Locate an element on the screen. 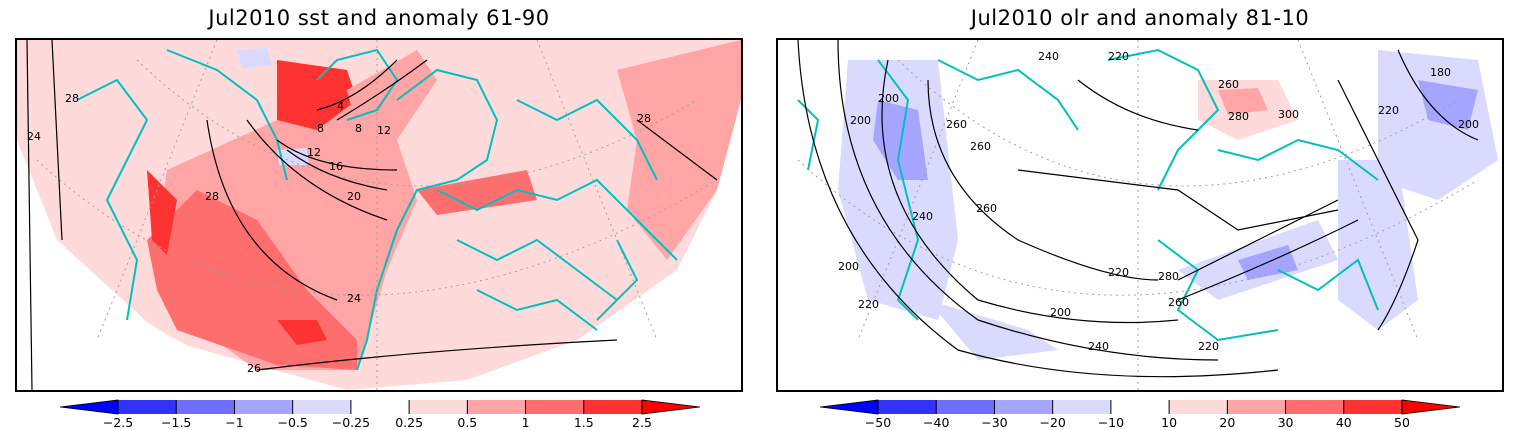  contour-label: 4 is located at coordinates (340, 106).